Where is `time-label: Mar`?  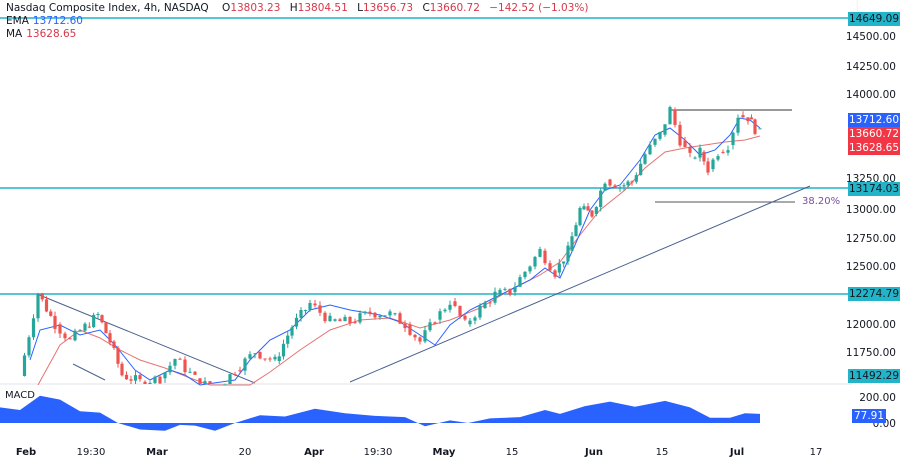
time-label: Mar is located at coordinates (157, 452).